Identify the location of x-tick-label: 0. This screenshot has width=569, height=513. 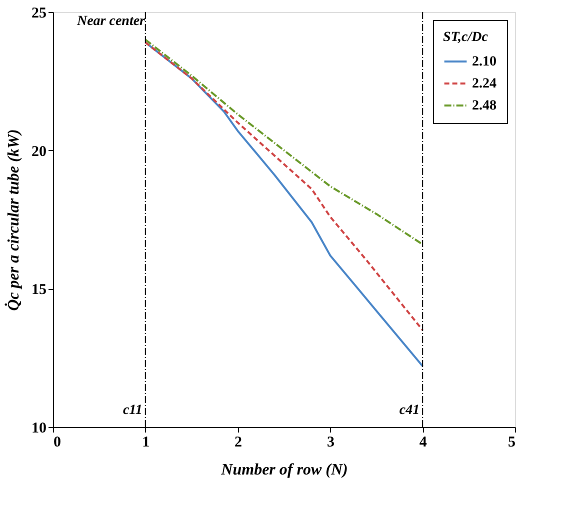
(57, 442).